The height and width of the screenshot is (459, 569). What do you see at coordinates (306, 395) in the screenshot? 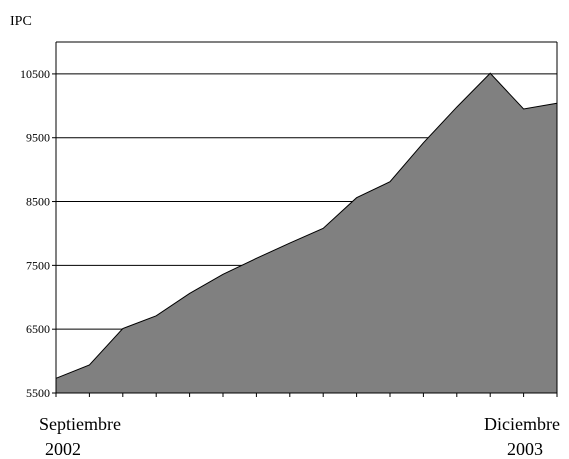
I see `x-ticks` at bounding box center [306, 395].